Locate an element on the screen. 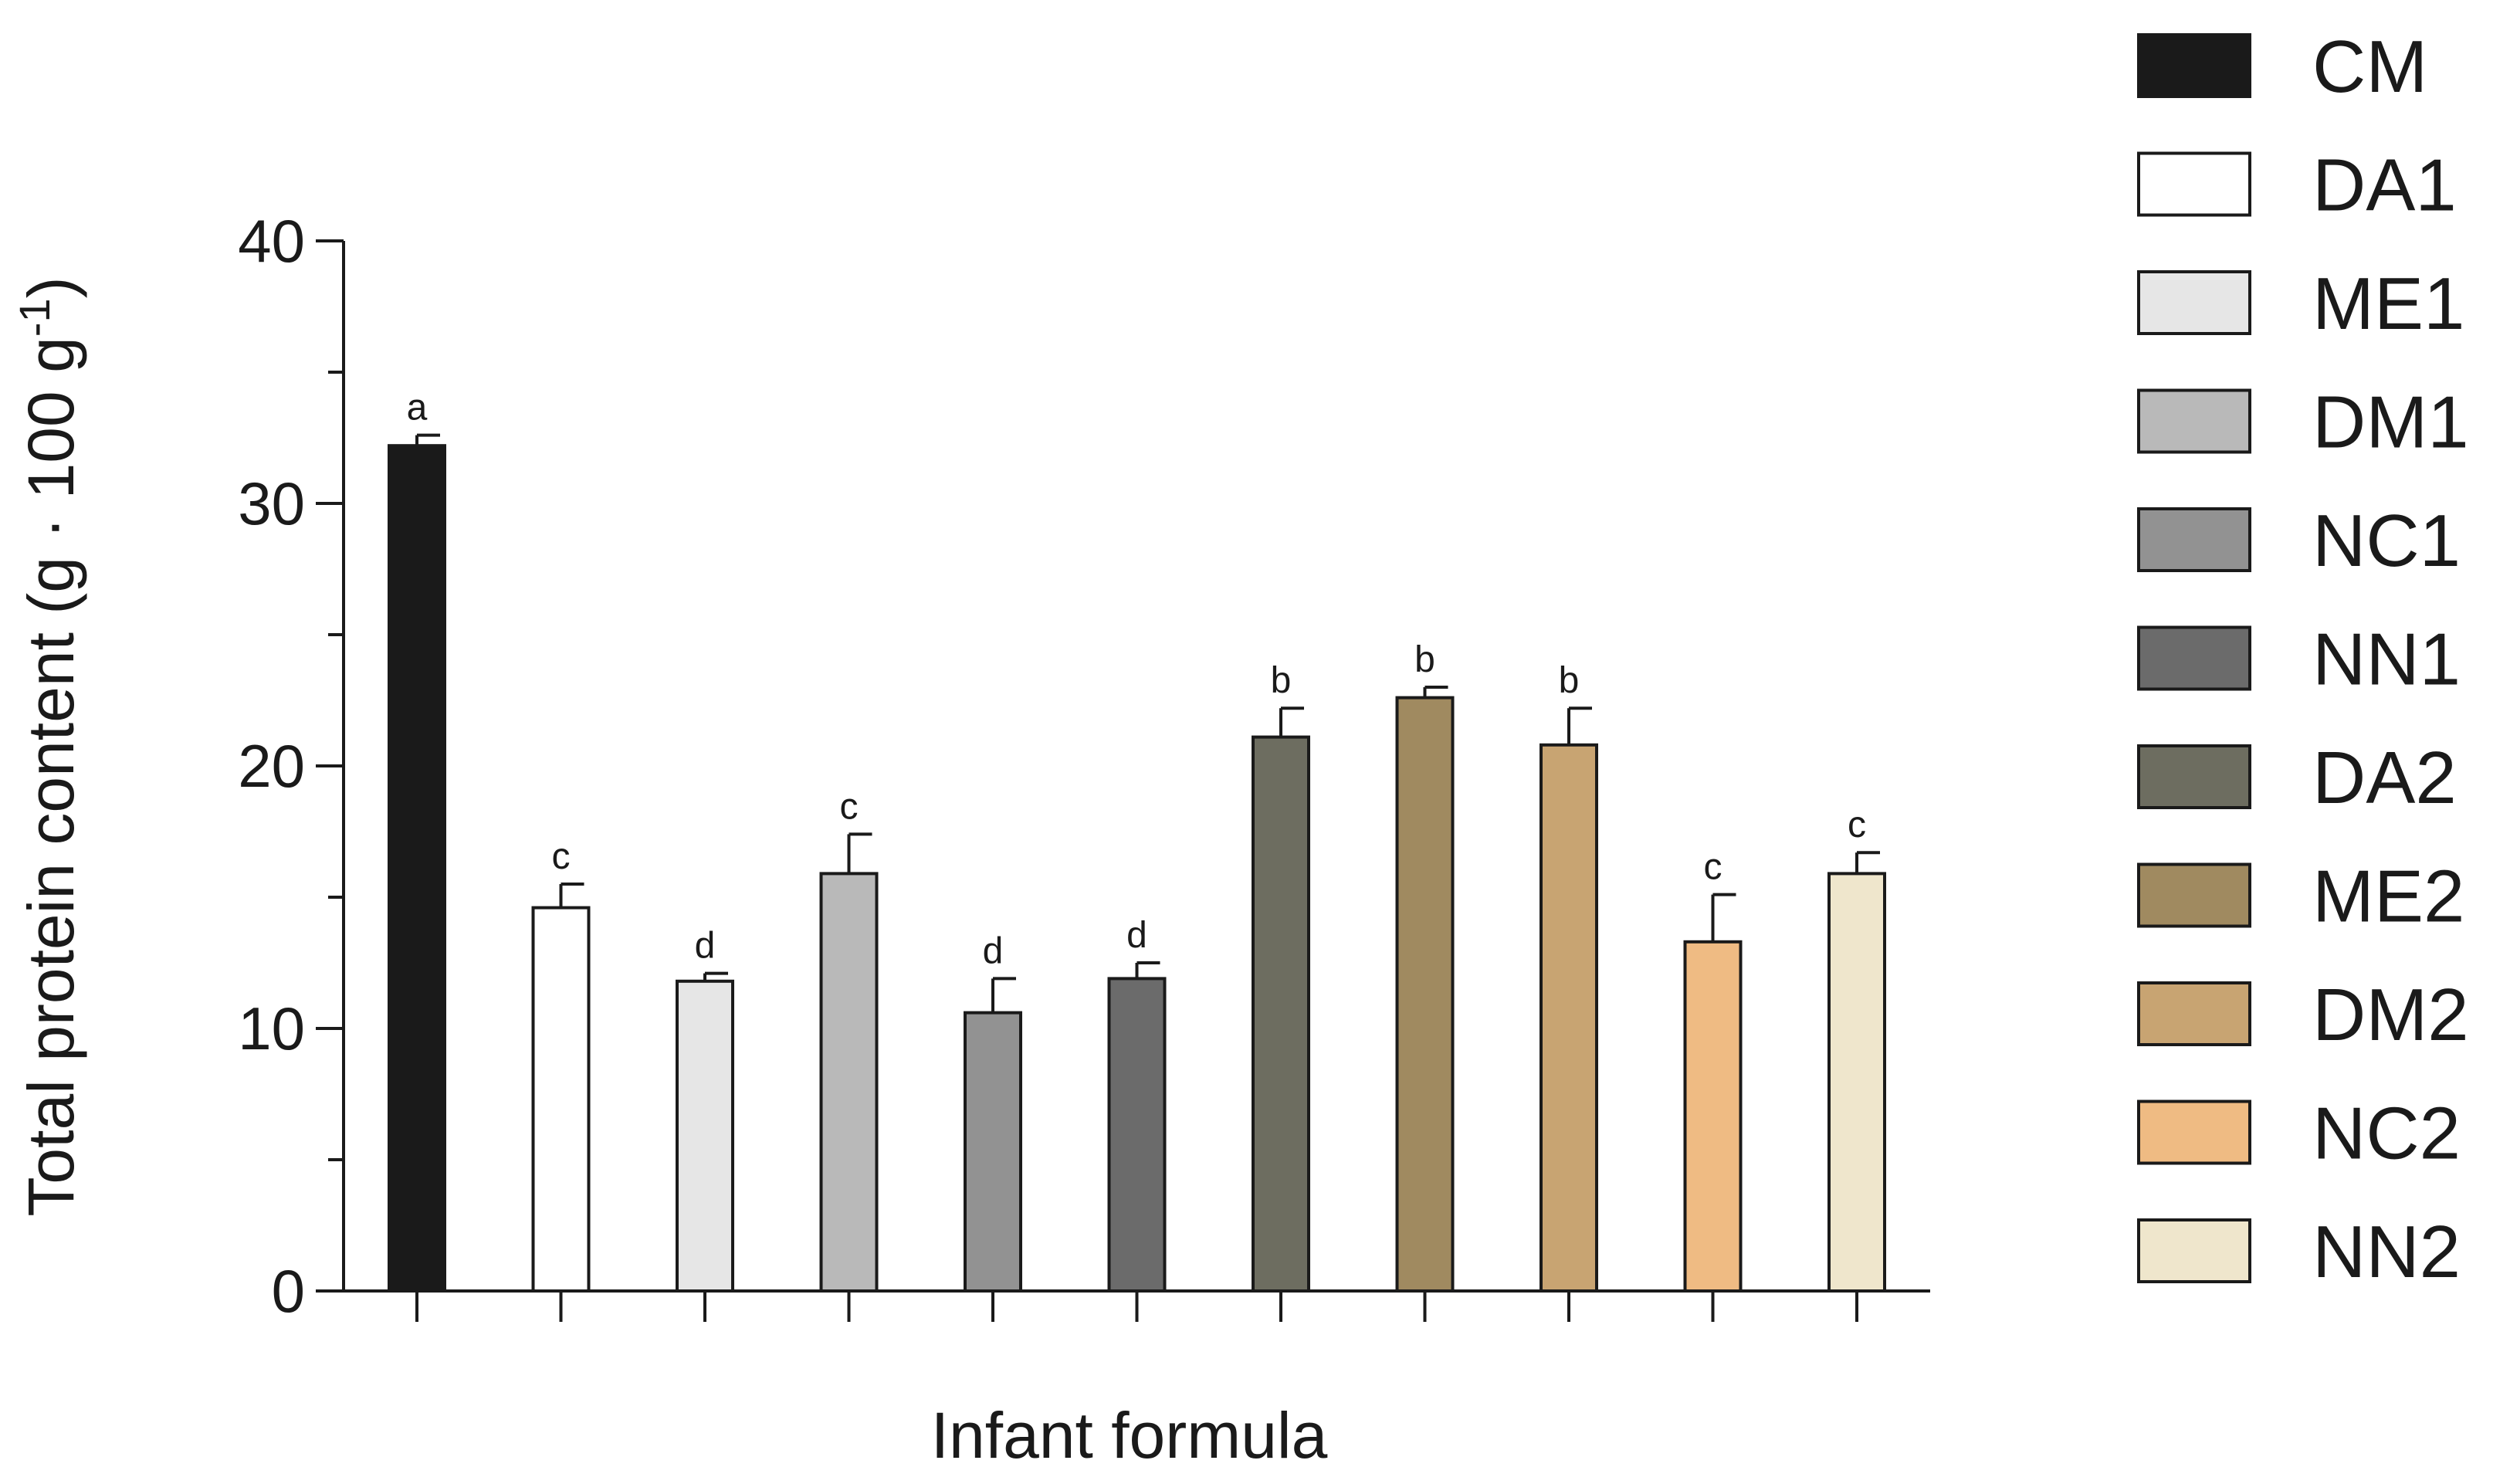 The height and width of the screenshot is (1484, 2510). legend-swatch-NC2 is located at coordinates (2194, 1132).